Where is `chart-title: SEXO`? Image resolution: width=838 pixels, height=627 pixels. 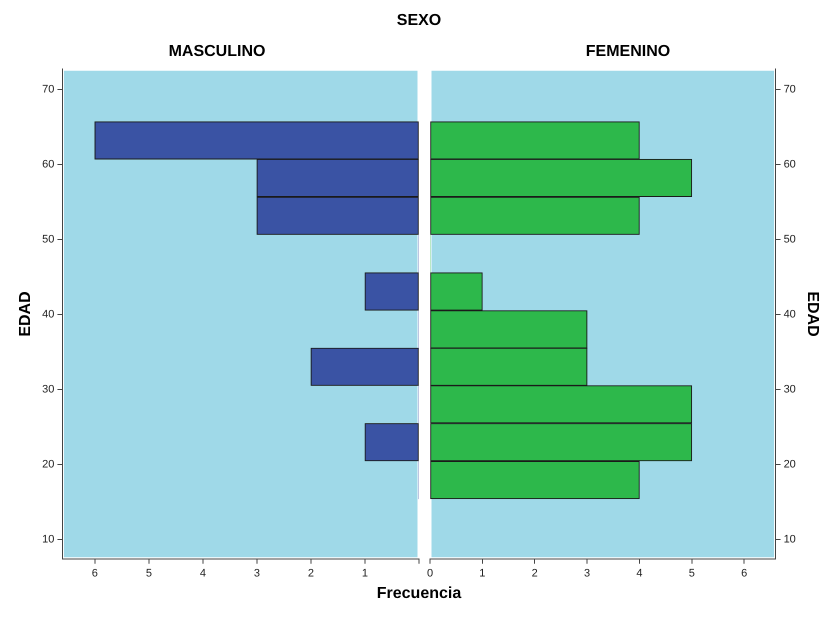
chart-title: SEXO is located at coordinates (419, 21).